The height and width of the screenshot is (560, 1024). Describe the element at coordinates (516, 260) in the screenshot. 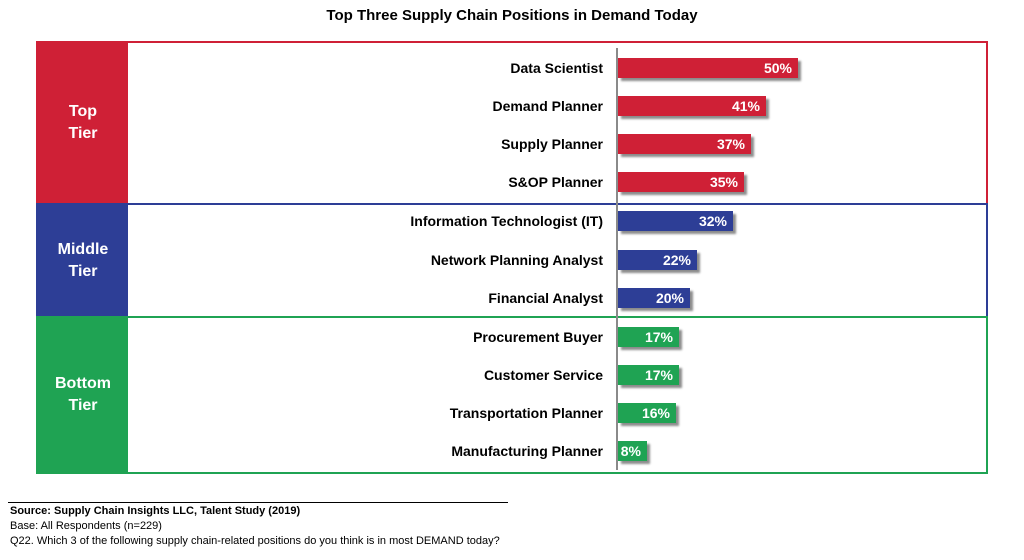

I see `category-label: Network Planning Analyst` at that location.